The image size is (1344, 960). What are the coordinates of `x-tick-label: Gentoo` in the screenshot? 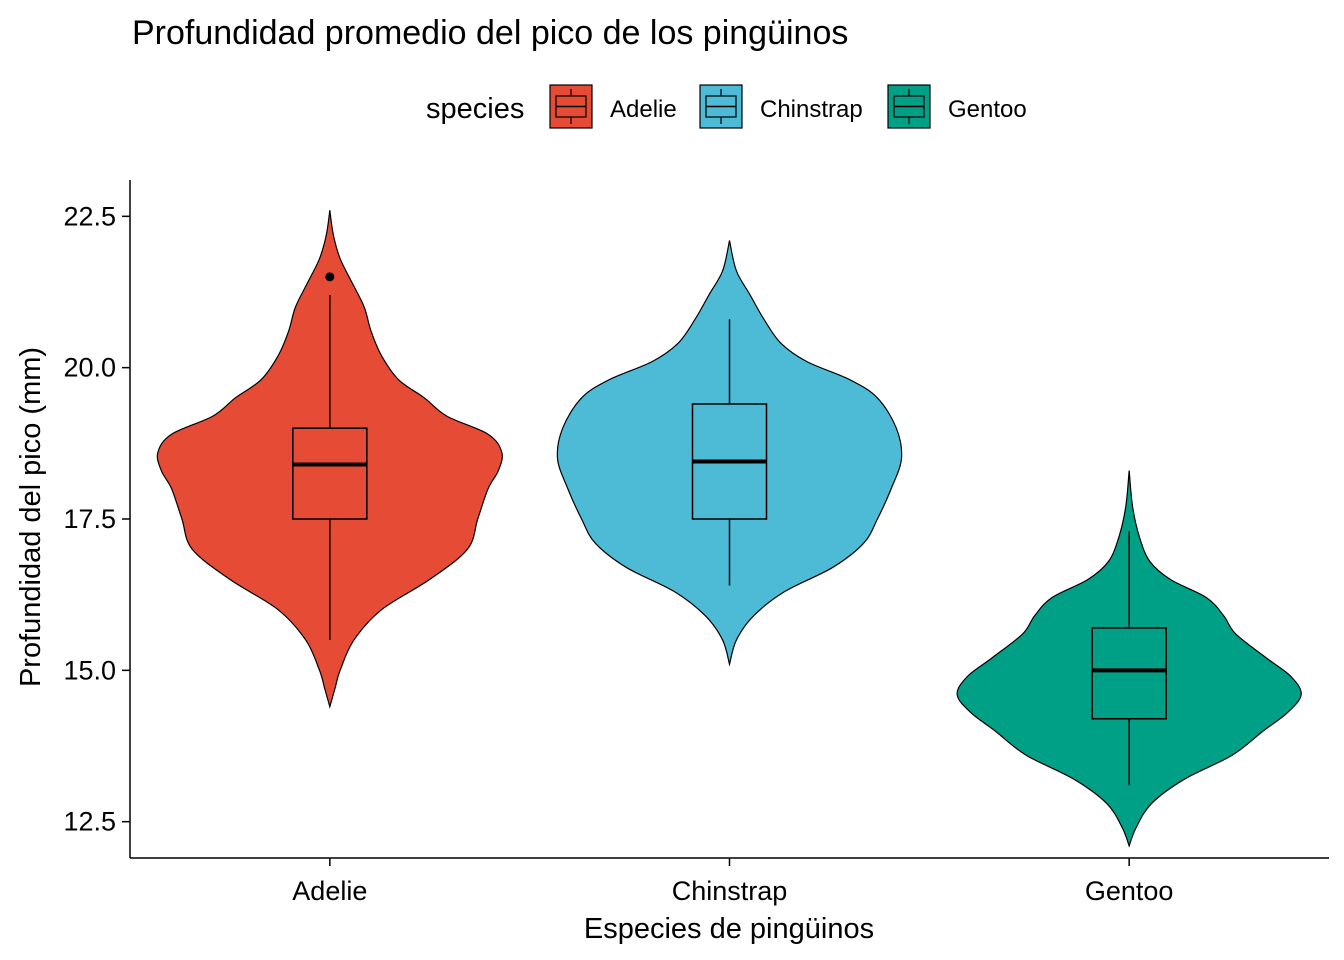 It's located at (1129, 891).